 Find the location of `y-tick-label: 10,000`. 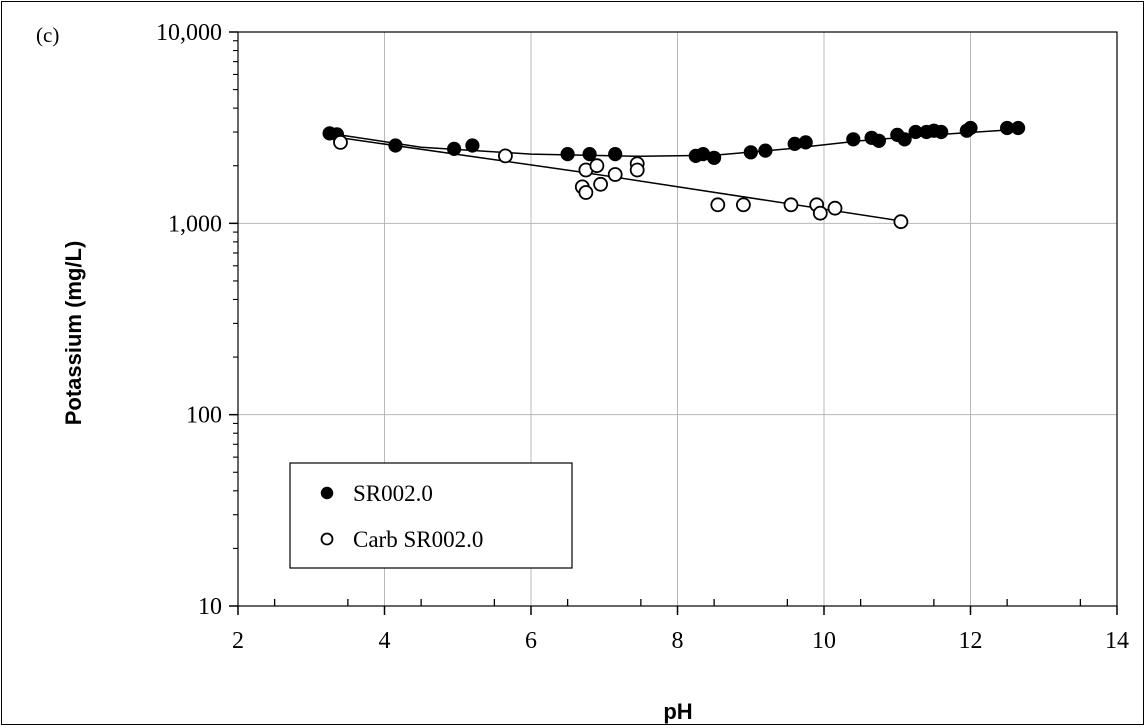

y-tick-label: 10,000 is located at coordinates (189, 33).